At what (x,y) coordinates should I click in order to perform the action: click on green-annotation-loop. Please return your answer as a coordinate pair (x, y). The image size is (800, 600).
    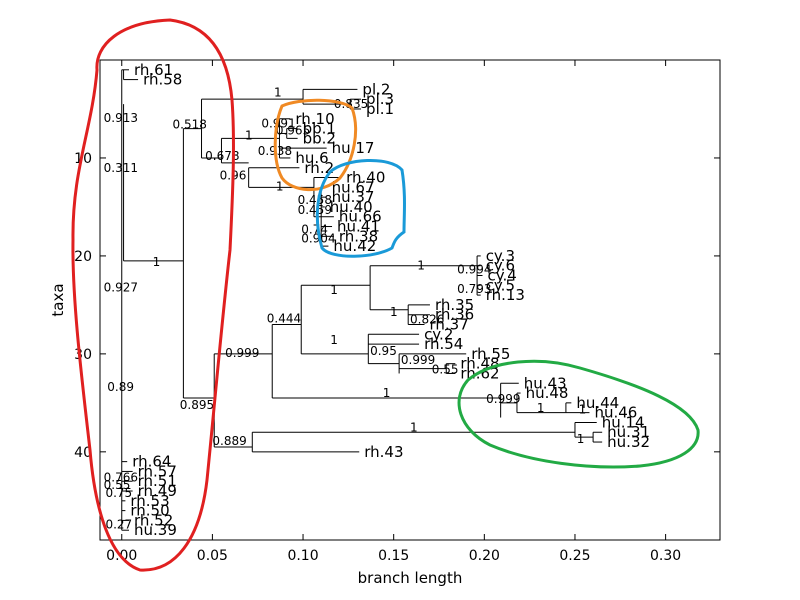
    Looking at the image, I should click on (578, 414).